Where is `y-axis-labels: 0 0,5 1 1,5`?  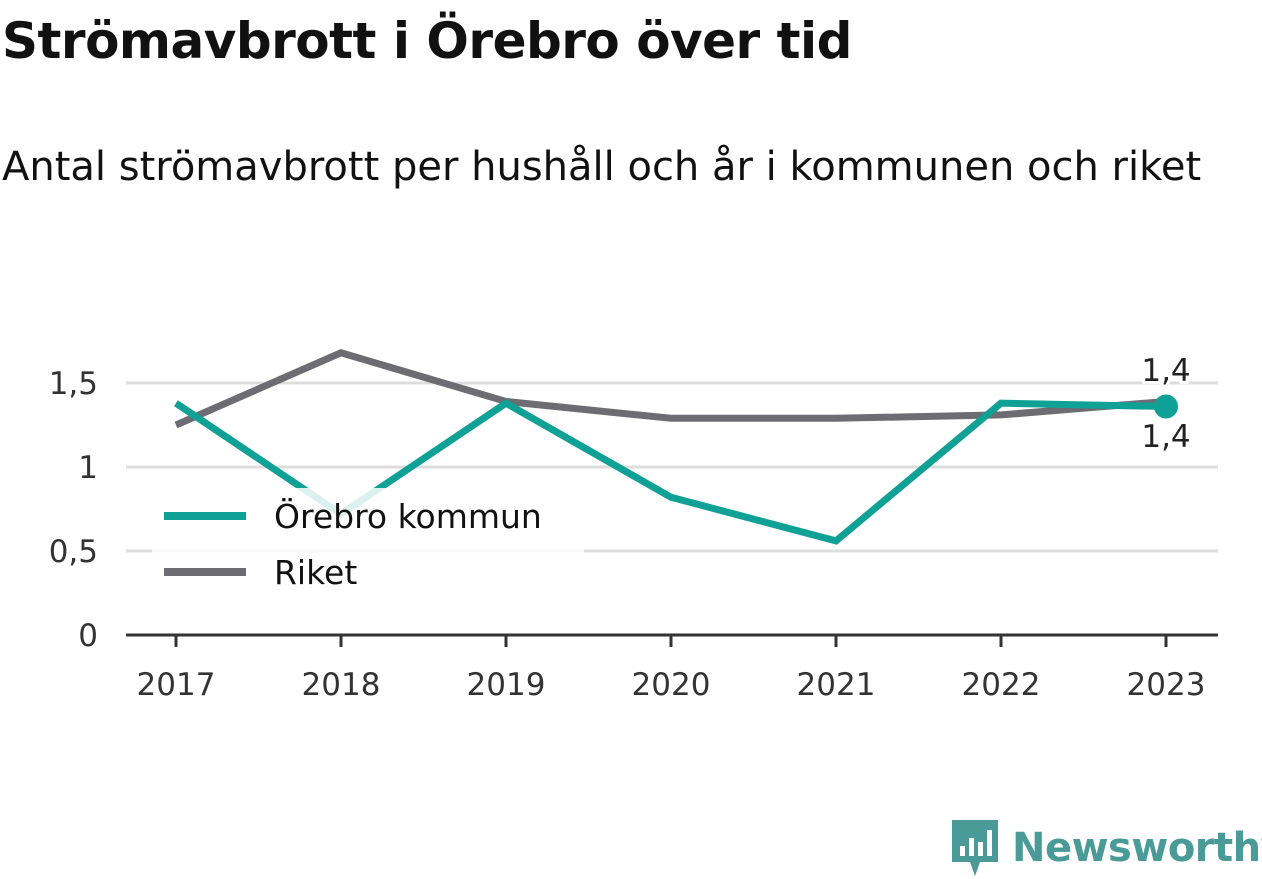 y-axis-labels: 0 0,5 1 1,5 is located at coordinates (73, 510).